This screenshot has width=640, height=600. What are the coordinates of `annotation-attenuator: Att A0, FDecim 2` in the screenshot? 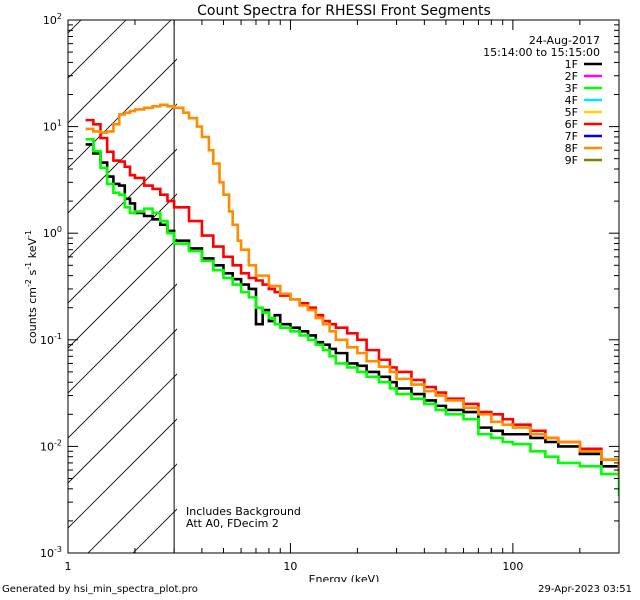 It's located at (232, 523).